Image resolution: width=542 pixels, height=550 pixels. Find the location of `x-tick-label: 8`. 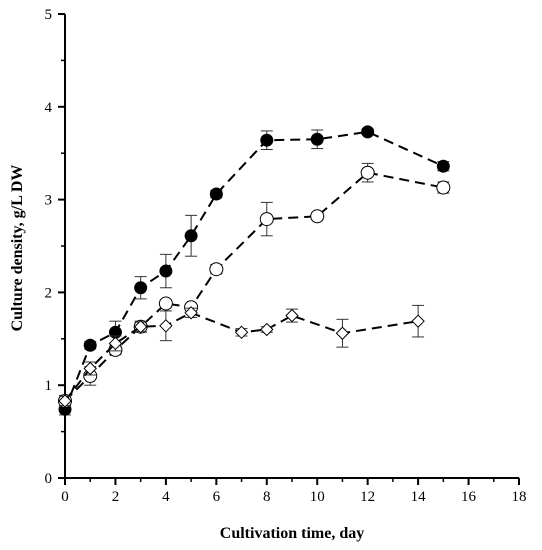

x-tick-label: 8 is located at coordinates (267, 497).